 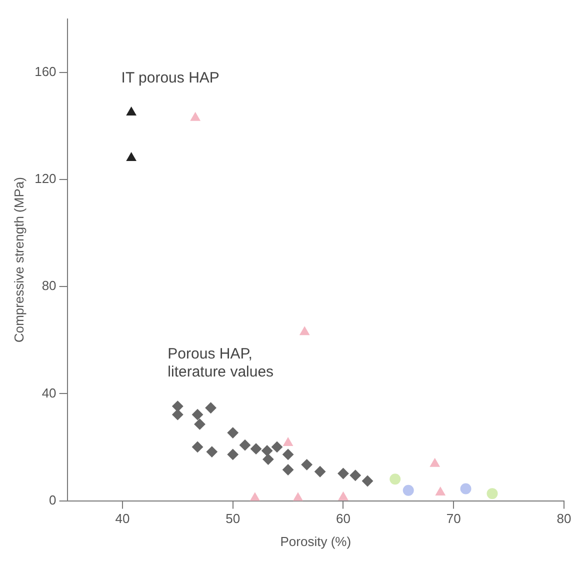 I want to click on x-tick-label: 60, so click(x=343, y=518).